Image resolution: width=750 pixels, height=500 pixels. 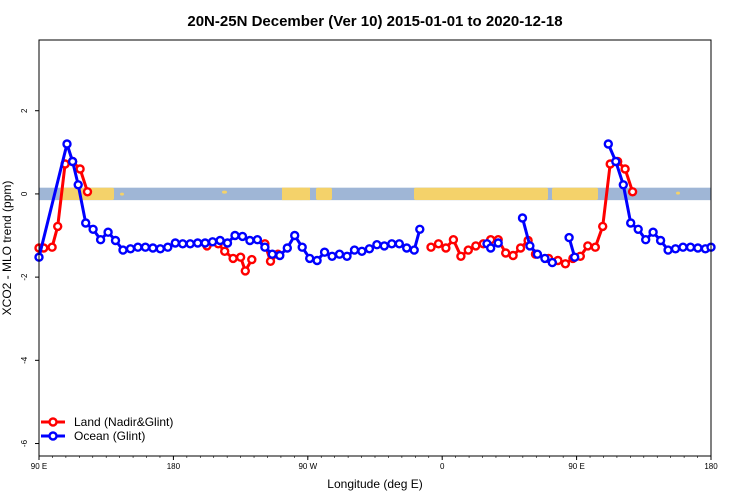 I want to click on legend-swatch-marker, so click(x=53, y=422).